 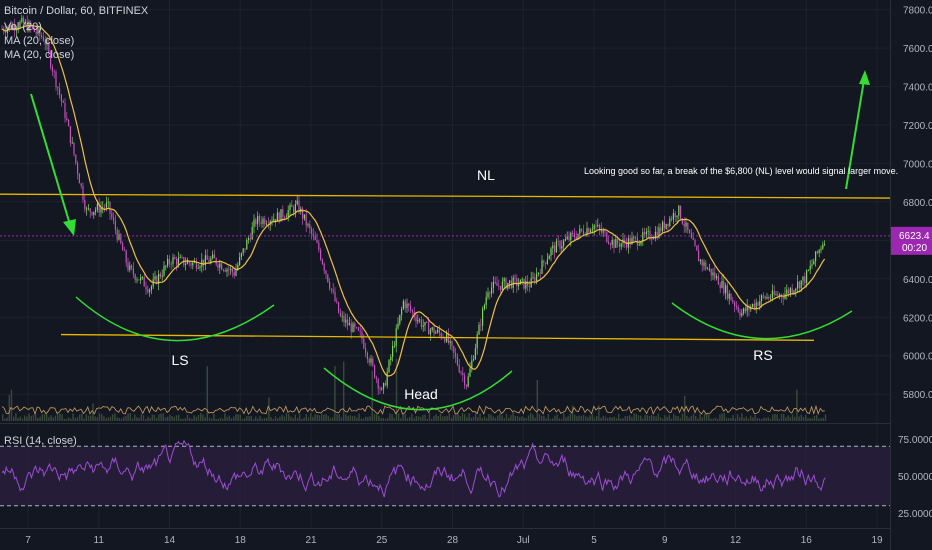 I want to click on last-price-badge, so click(x=911, y=240).